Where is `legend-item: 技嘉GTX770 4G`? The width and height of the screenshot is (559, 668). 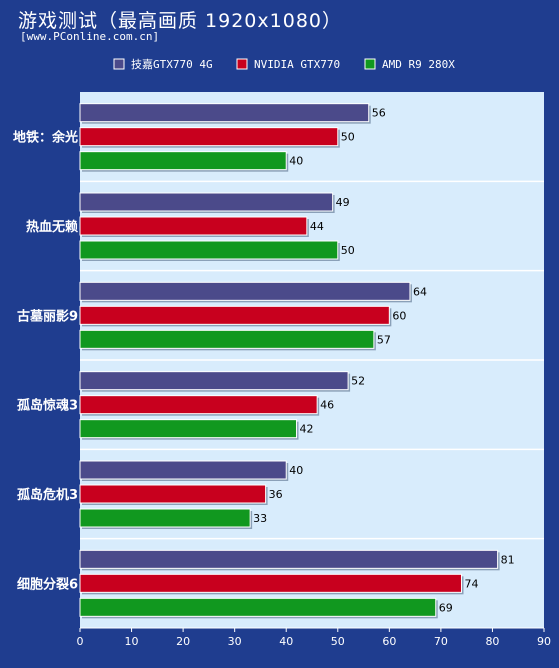
legend-item: 技嘉GTX770 4G is located at coordinates (163, 64).